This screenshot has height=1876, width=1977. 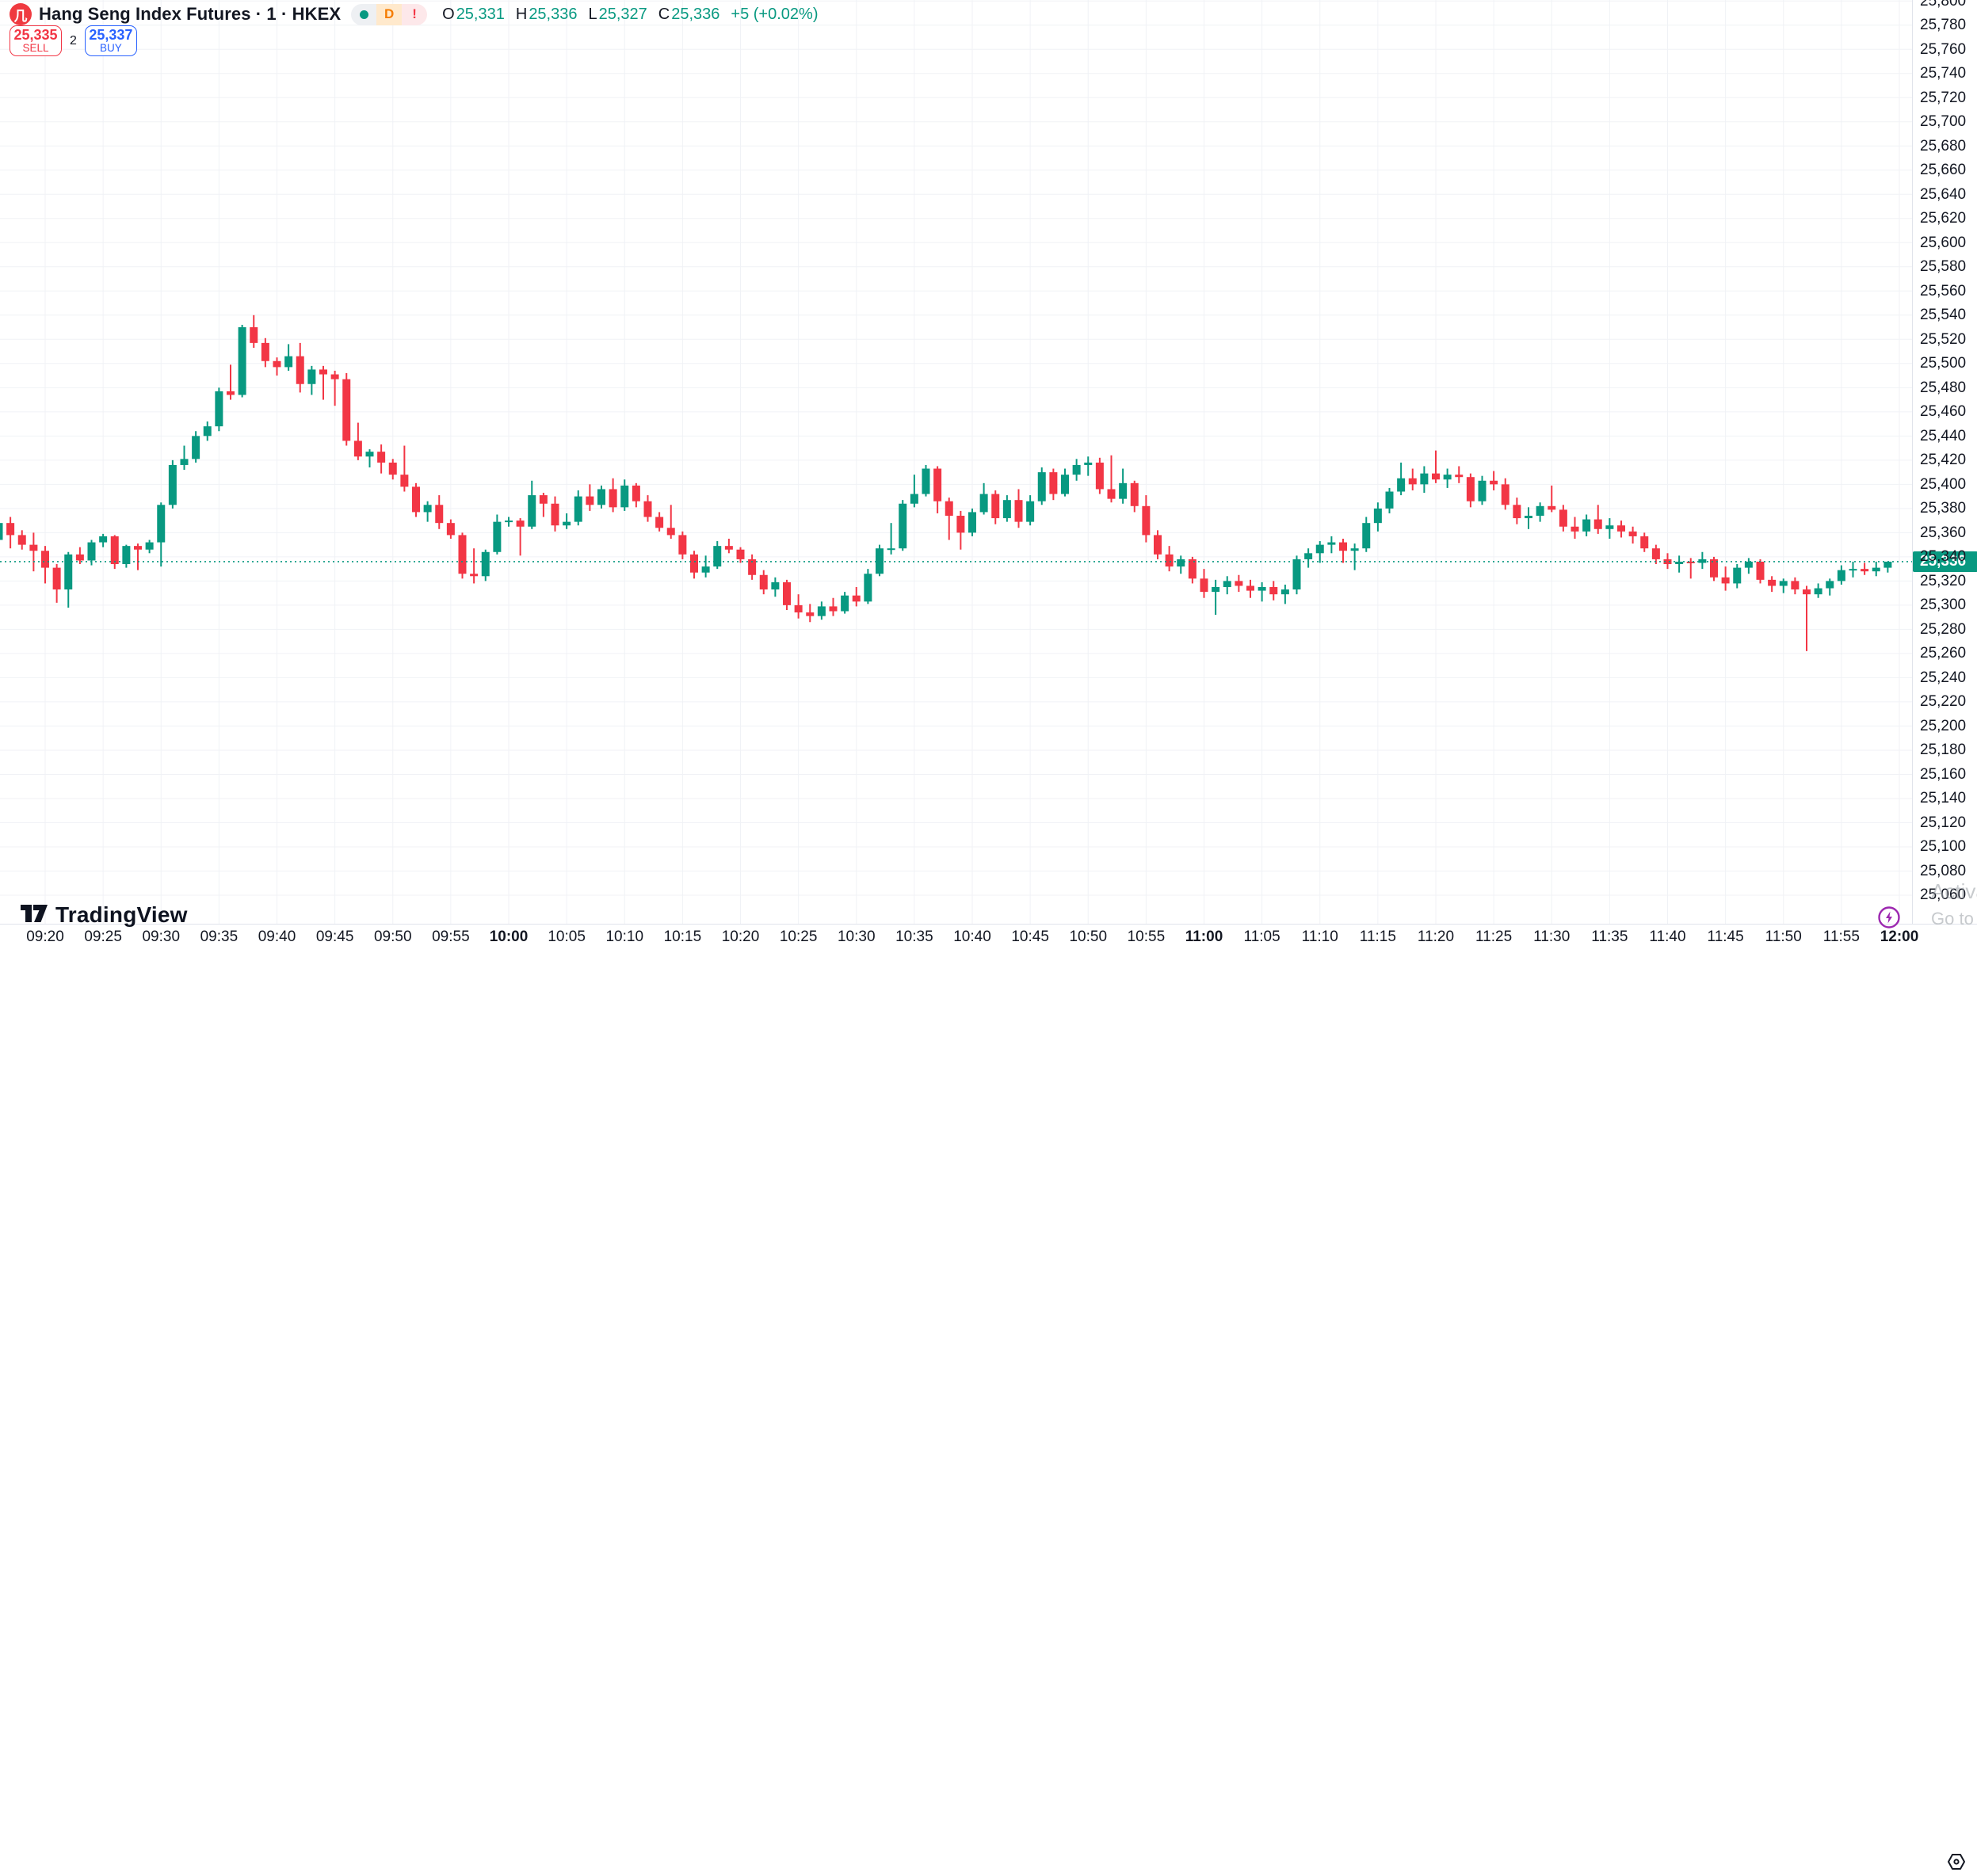 I want to click on time-axis-label: 11:00, so click(x=1204, y=936).